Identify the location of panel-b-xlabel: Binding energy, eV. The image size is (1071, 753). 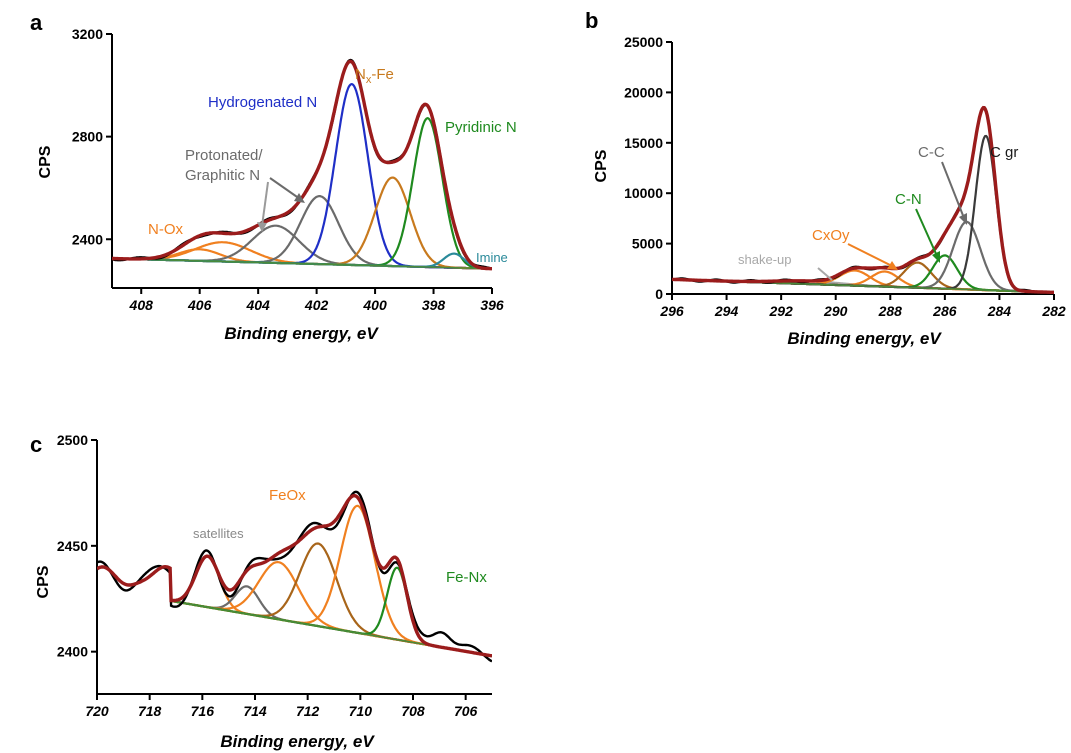
(864, 338).